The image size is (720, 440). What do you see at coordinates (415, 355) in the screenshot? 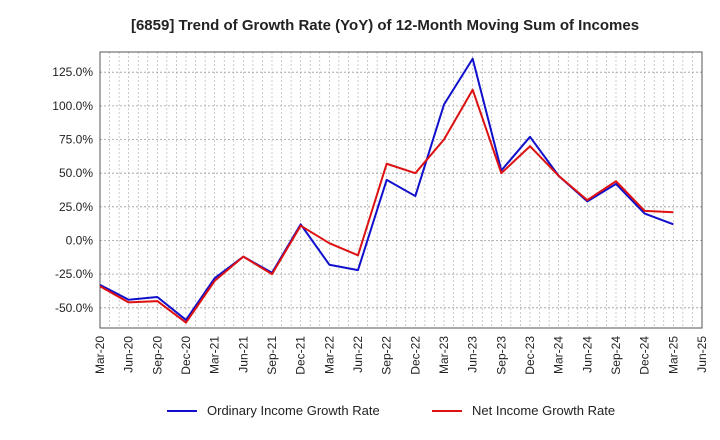
I see `x-tick-label: Dec-22` at bounding box center [415, 355].